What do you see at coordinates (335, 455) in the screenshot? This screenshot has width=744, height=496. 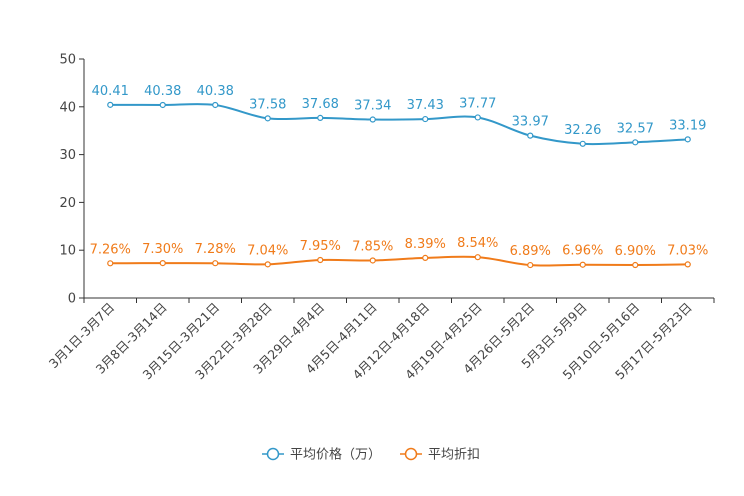 I see `legend-label: 平均价格（万）` at bounding box center [335, 455].